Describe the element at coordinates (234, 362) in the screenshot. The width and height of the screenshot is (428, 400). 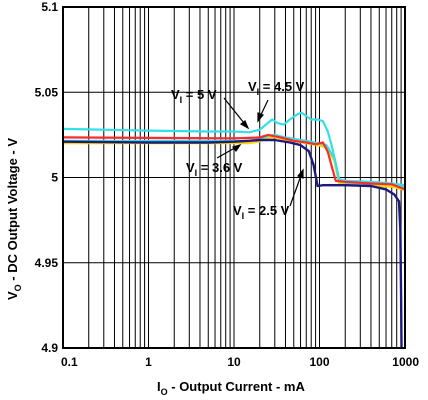
I see `x-tick-label: 10` at that location.